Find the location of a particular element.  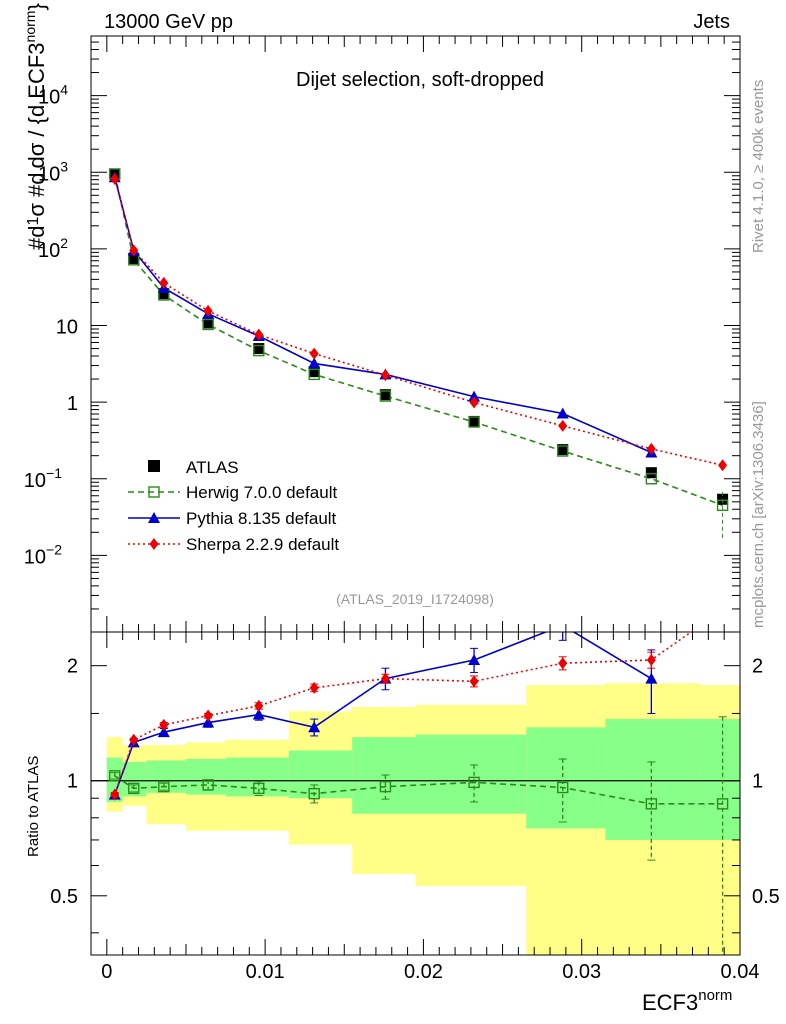

y-tick-label: 10⁻¹ is located at coordinates (43, 478).